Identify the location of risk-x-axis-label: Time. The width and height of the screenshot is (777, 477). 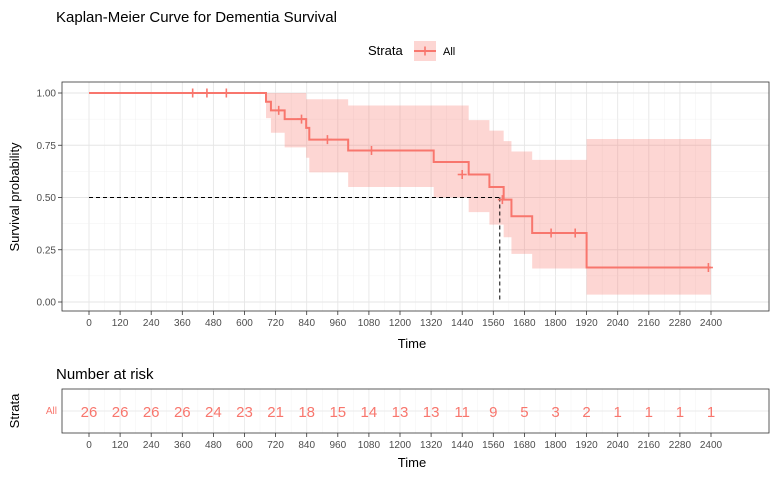
(412, 462).